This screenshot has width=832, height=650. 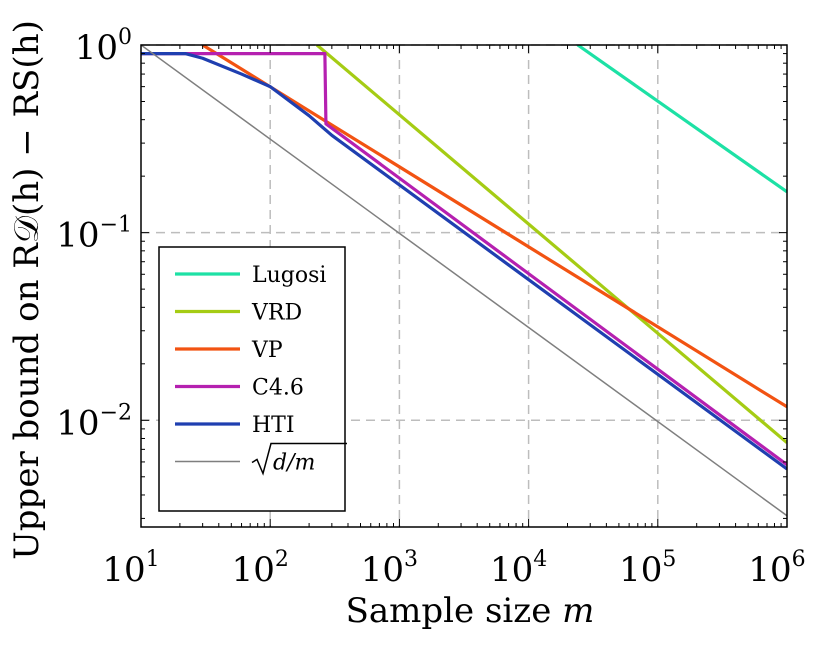 What do you see at coordinates (776, 568) in the screenshot?
I see `x-tick-label: 106` at bounding box center [776, 568].